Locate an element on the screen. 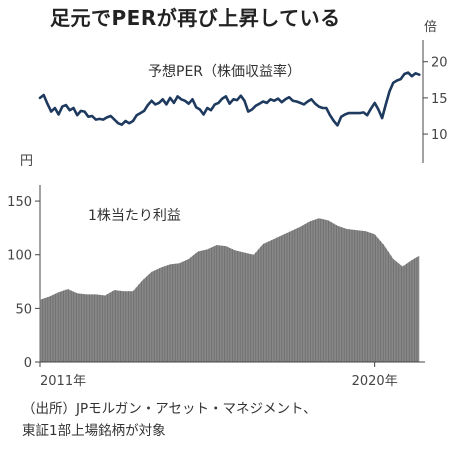 The width and height of the screenshot is (458, 453). eps-unit-label: 円 is located at coordinates (26, 161).